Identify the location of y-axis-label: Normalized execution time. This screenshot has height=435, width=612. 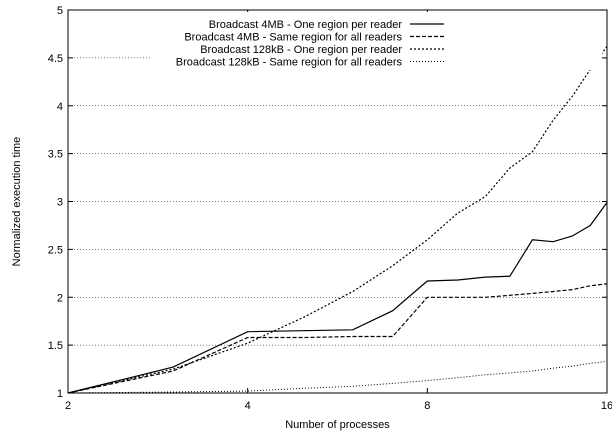
(17, 202).